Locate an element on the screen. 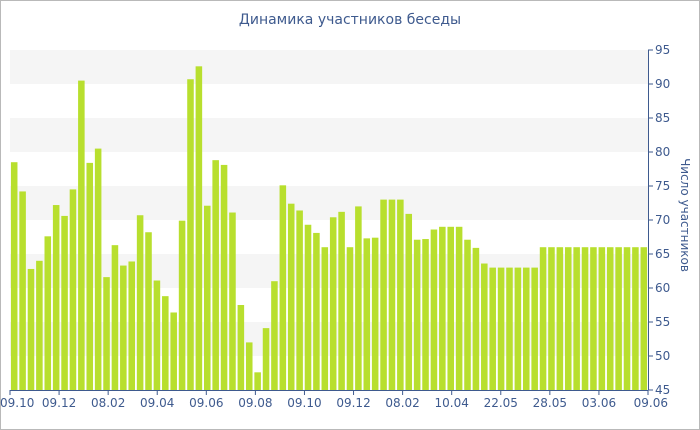 Image resolution: width=700 pixels, height=430 pixels. y-tick-label: 70 is located at coordinates (662, 220).